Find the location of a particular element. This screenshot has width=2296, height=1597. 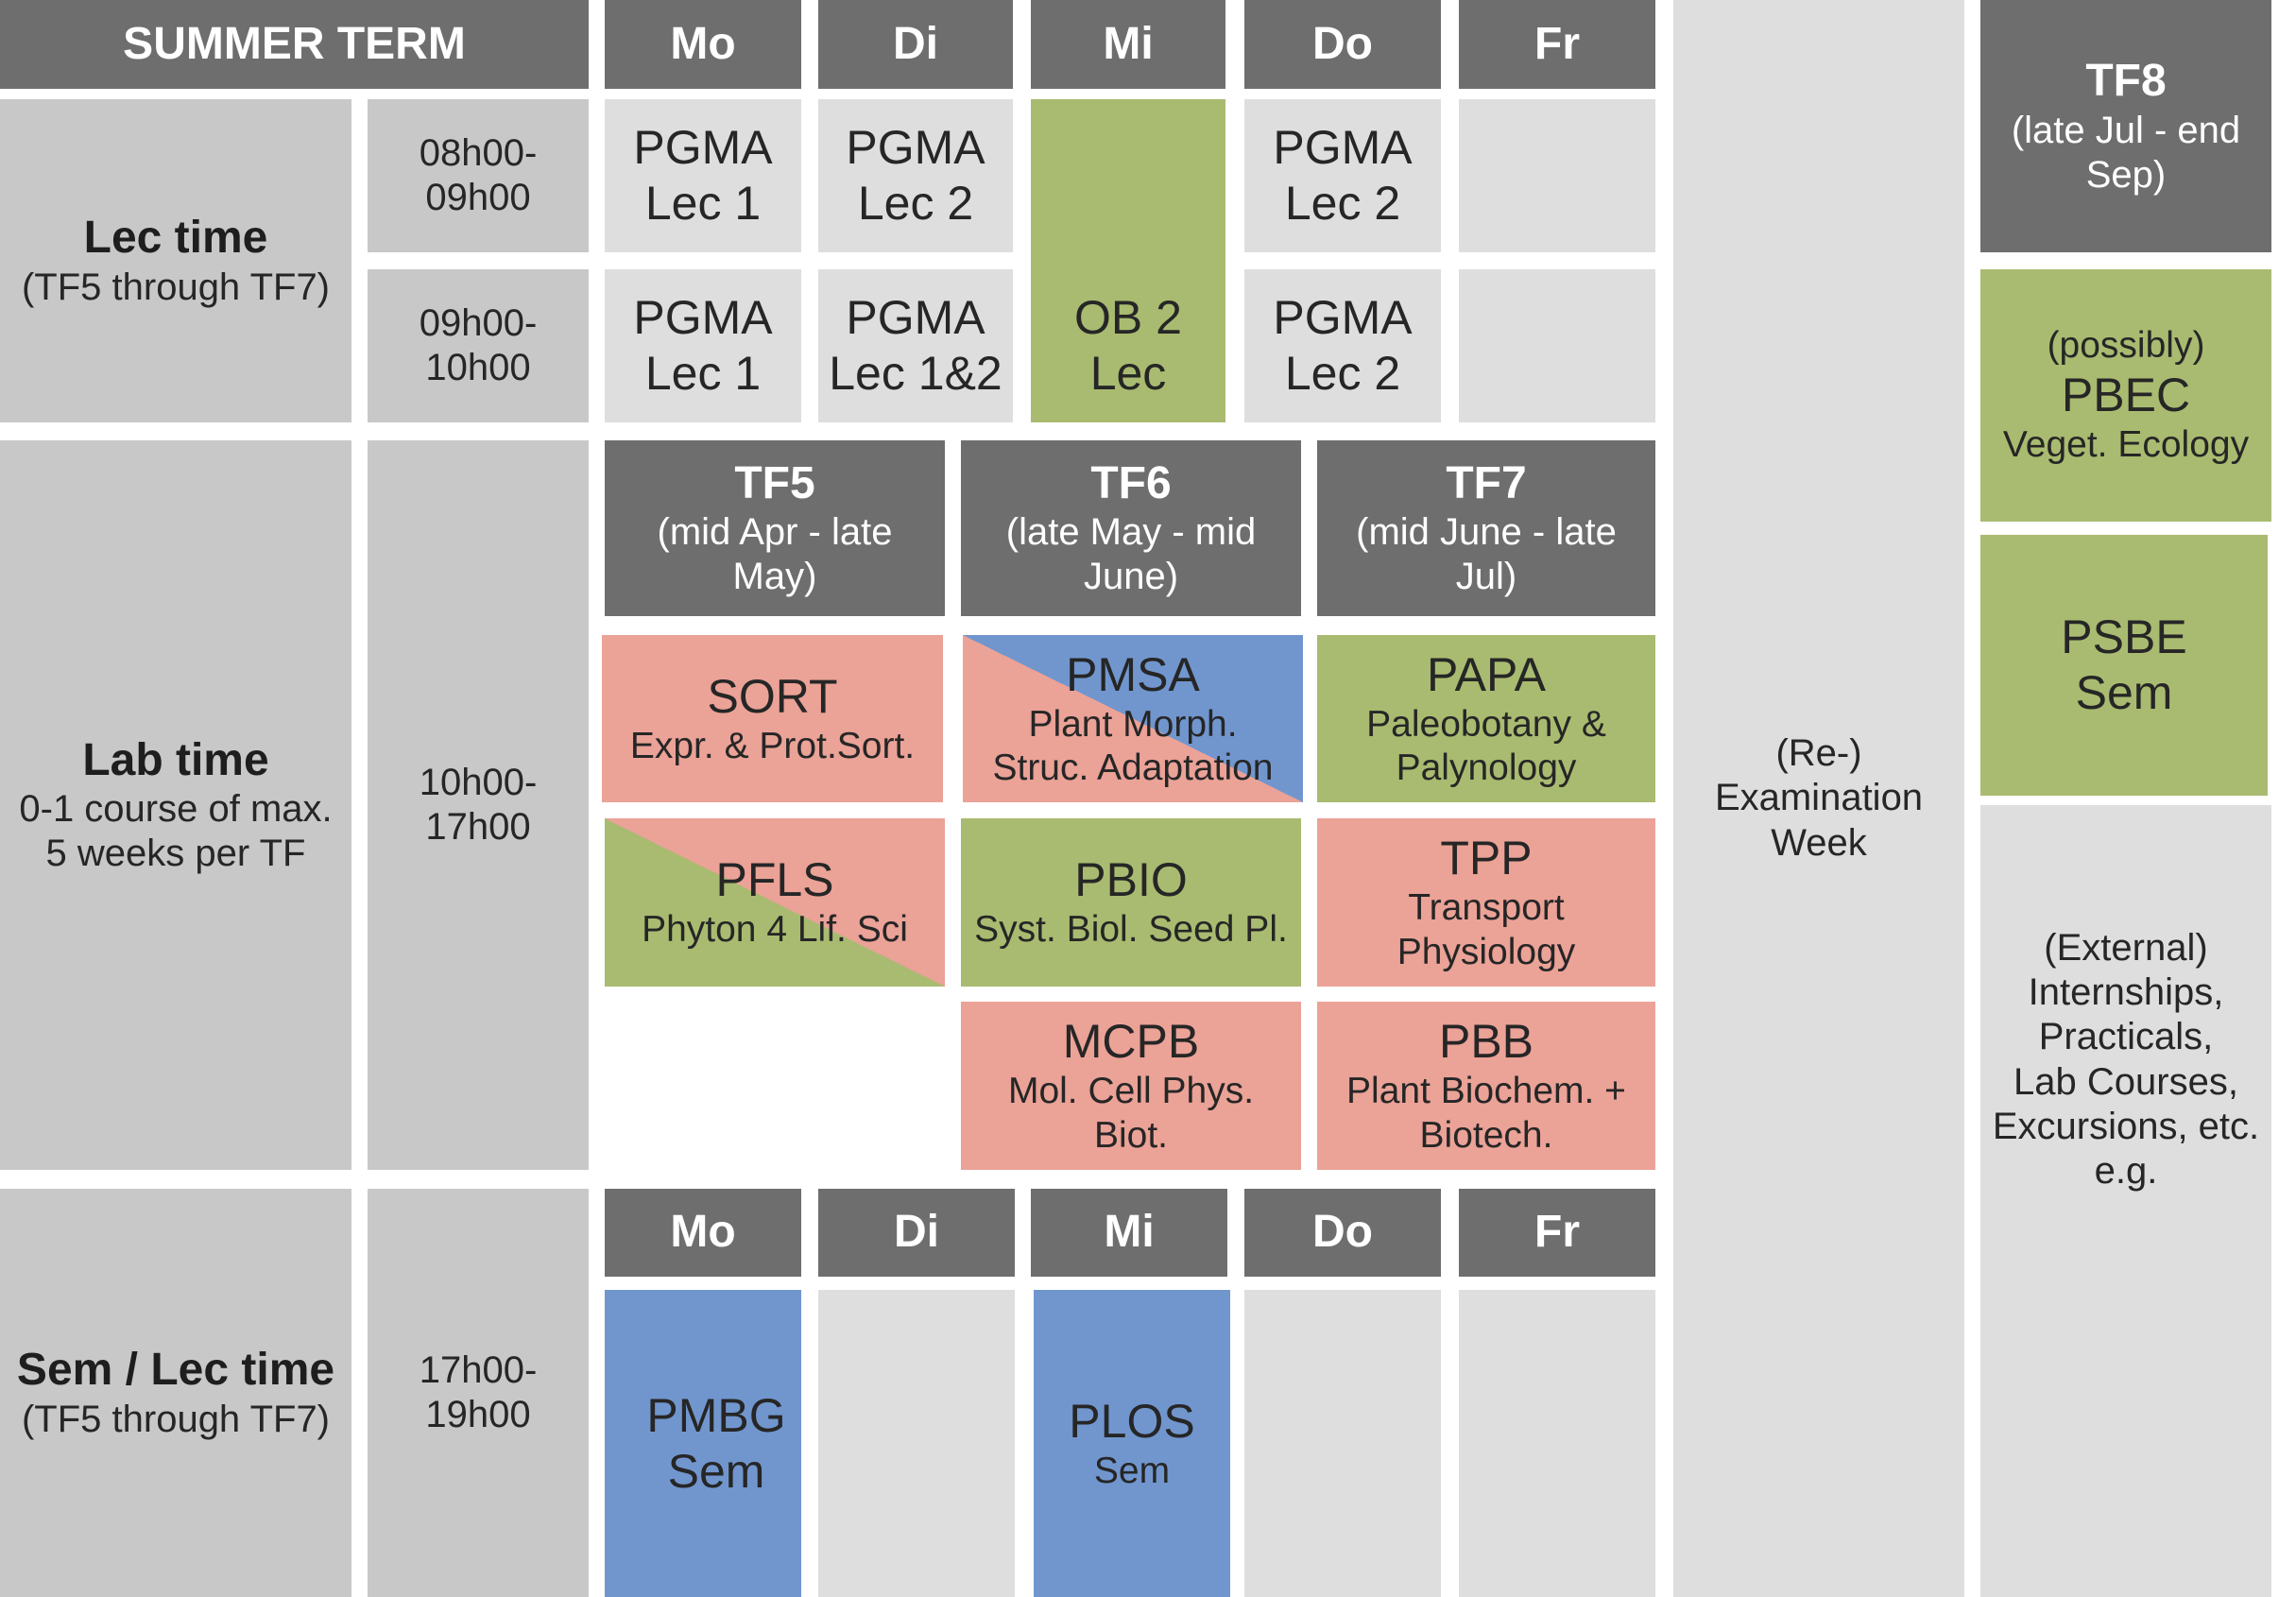

seminar-code: PSBE is located at coordinates (2124, 636).